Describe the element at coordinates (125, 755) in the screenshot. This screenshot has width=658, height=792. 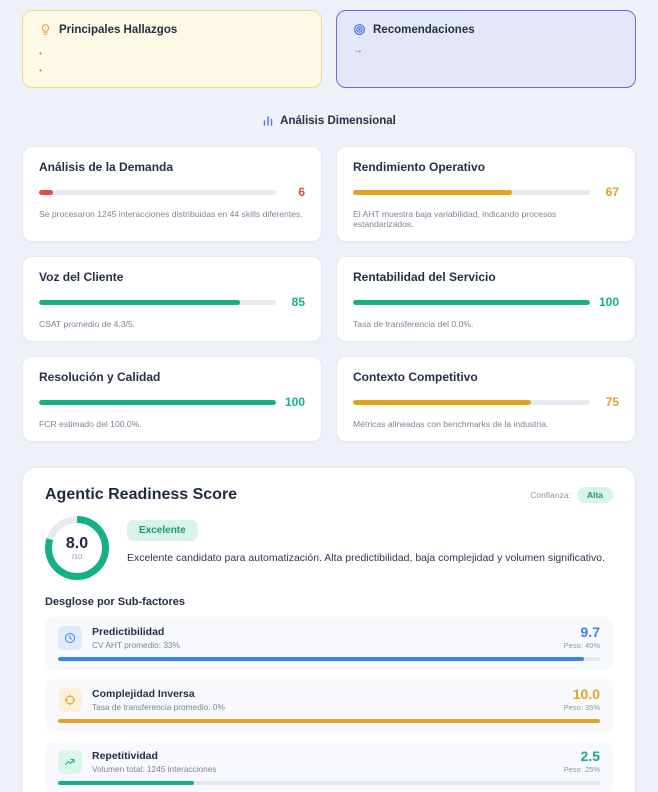
I see `subfactor-name: Repetitividad` at that location.